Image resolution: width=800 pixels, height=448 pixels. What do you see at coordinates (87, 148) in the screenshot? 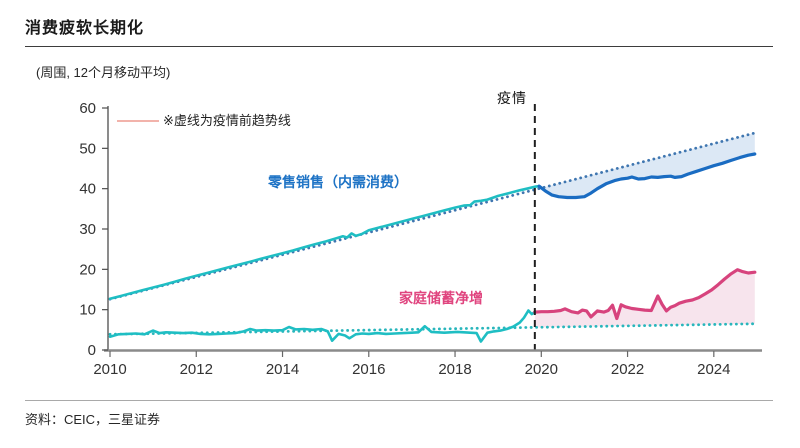
I see `y-tick-label: 50` at bounding box center [87, 148].